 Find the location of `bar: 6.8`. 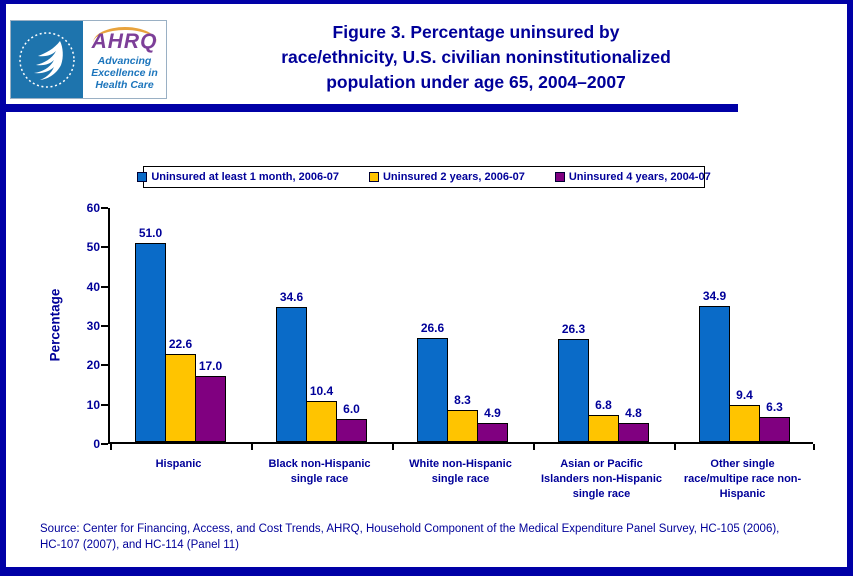

bar: 6.8 is located at coordinates (603, 420).